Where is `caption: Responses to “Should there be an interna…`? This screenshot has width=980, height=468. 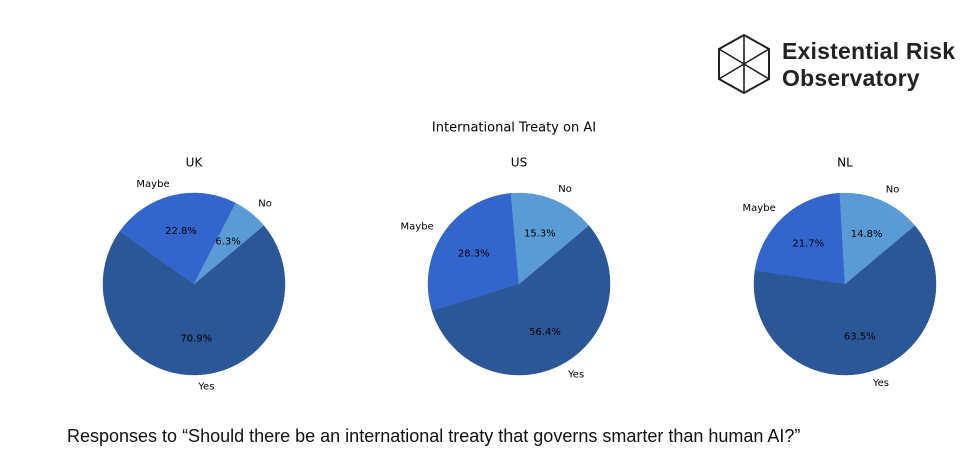
caption: Responses to “Should there be an interna… is located at coordinates (434, 436).